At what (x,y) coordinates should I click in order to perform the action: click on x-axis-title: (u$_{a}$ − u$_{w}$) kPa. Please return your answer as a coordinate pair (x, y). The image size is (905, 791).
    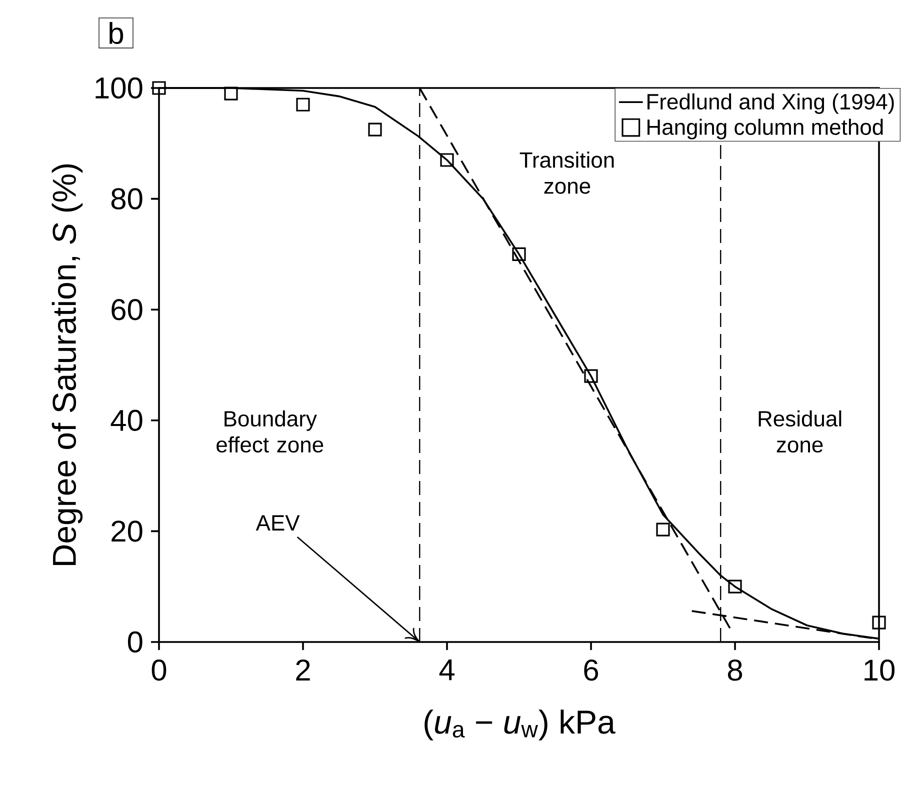
    Looking at the image, I should click on (520, 725).